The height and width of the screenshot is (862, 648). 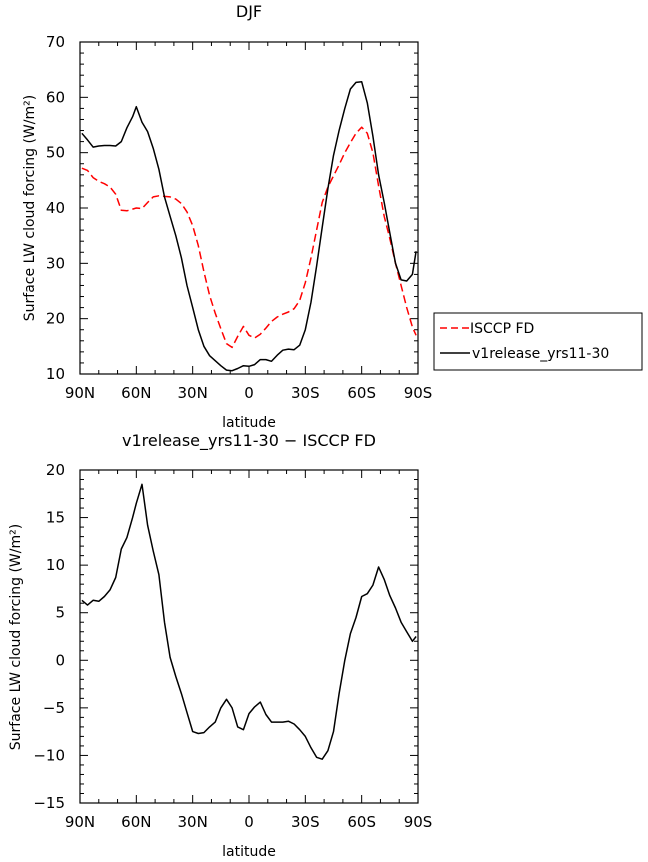 I want to click on bottom-y-axis-title: Surface LW cloud forcing (W/m²), so click(x=16, y=637).